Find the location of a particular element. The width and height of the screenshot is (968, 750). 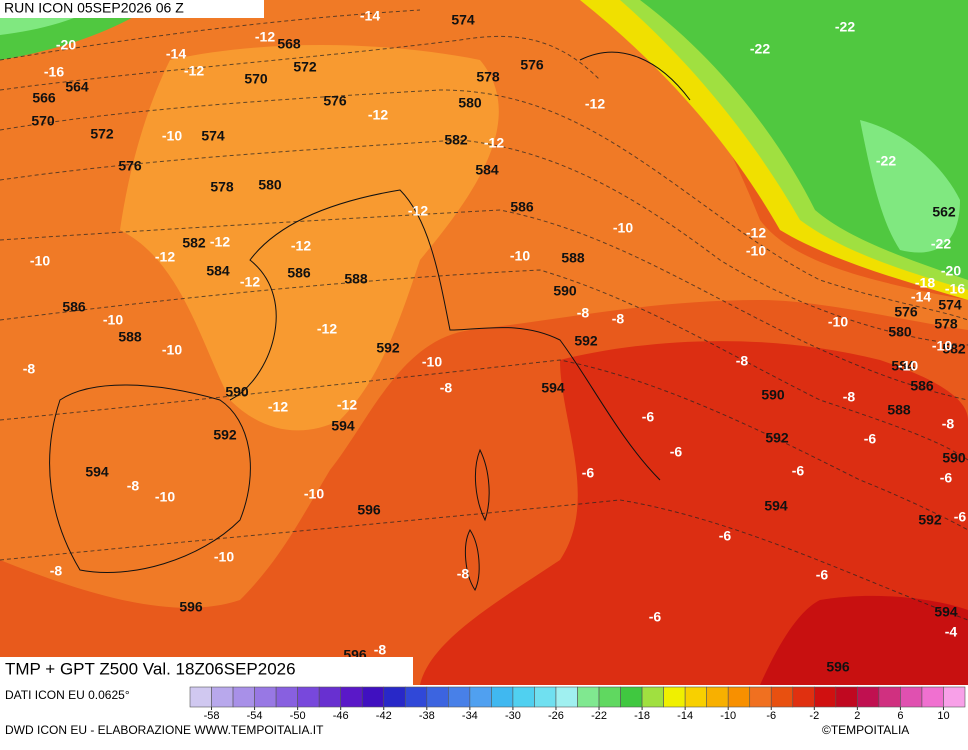

run-box is located at coordinates (132, 9).